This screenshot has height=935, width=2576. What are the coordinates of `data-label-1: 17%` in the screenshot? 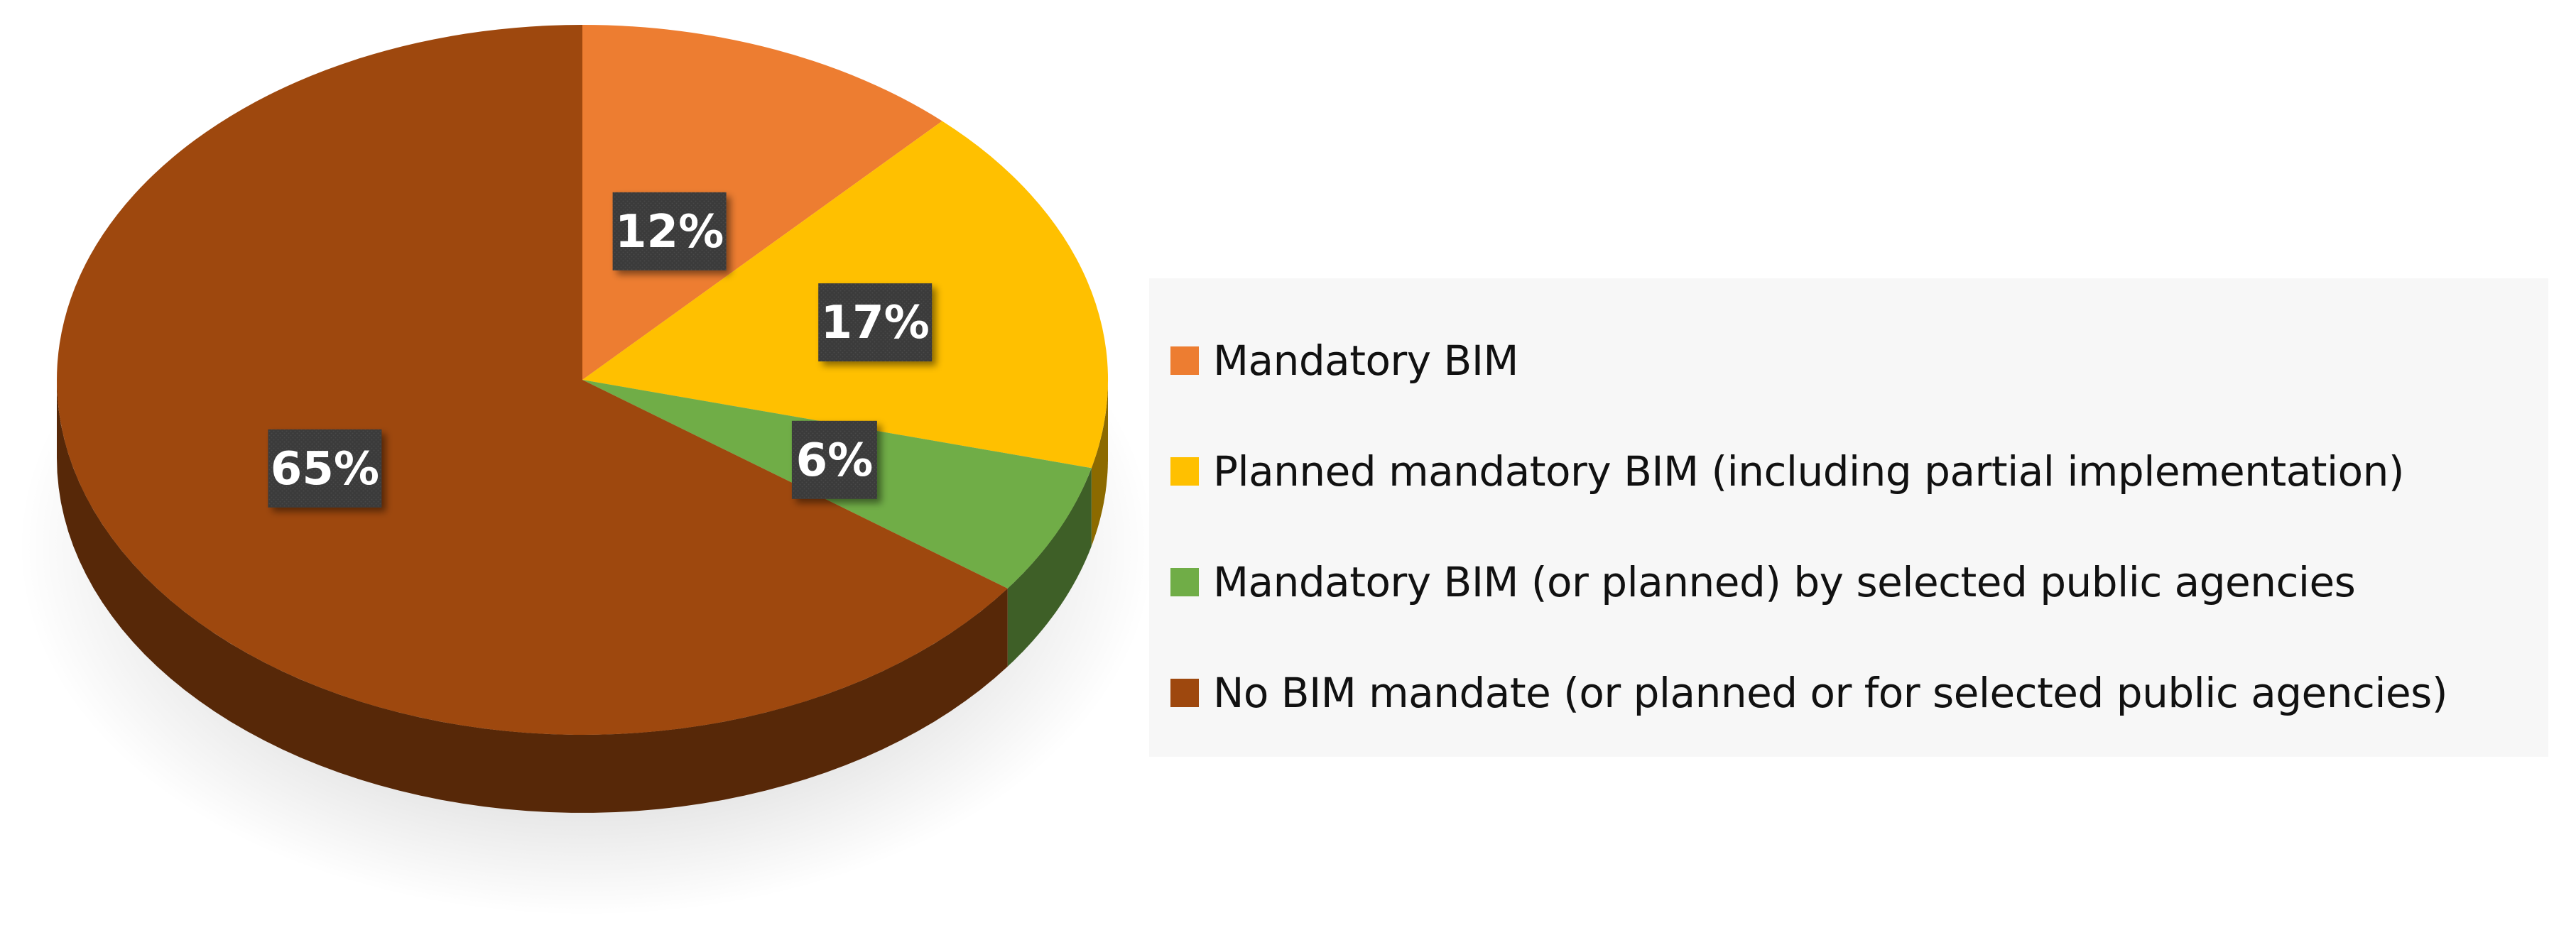 It's located at (875, 322).